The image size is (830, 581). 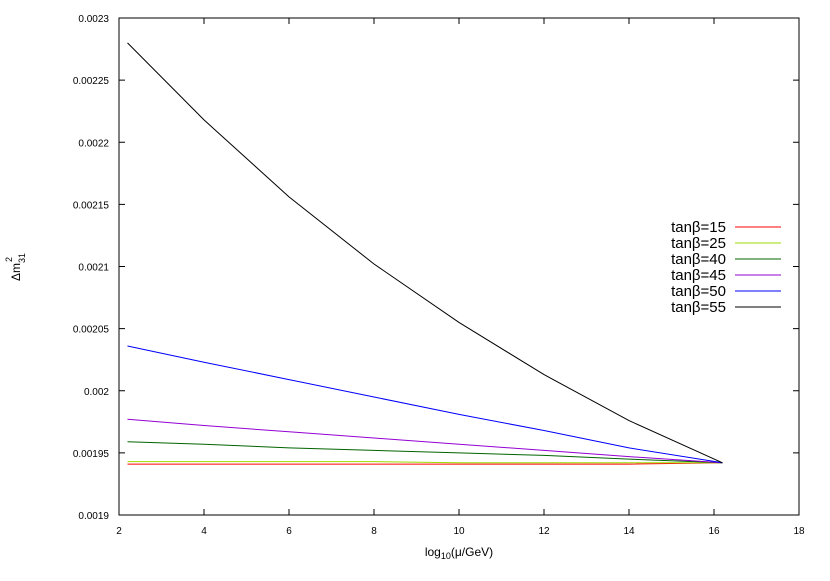 I want to click on x-tick-label: 6, so click(x=289, y=531).